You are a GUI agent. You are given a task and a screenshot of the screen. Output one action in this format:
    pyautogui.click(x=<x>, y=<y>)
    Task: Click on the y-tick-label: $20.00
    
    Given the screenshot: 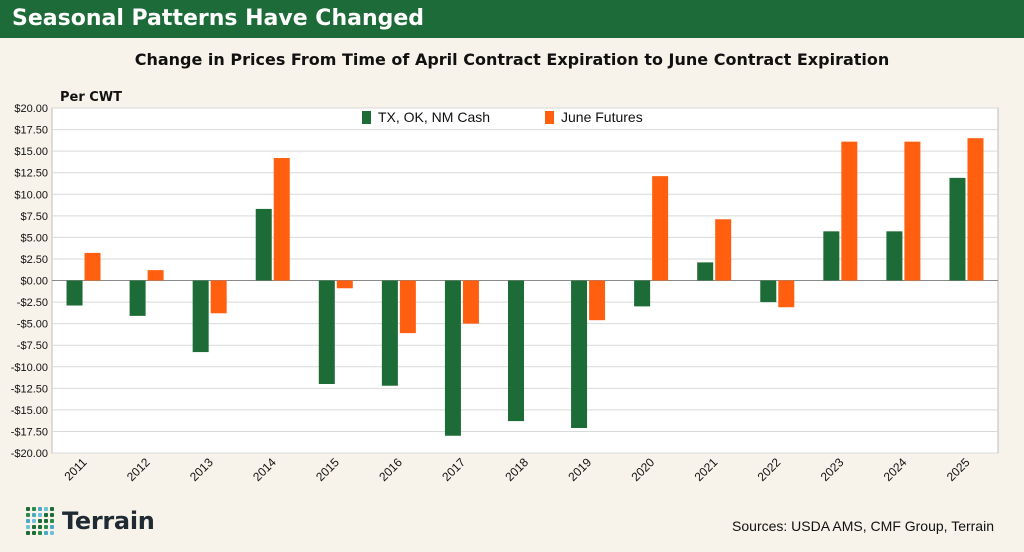 What is the action you would take?
    pyautogui.click(x=31, y=109)
    